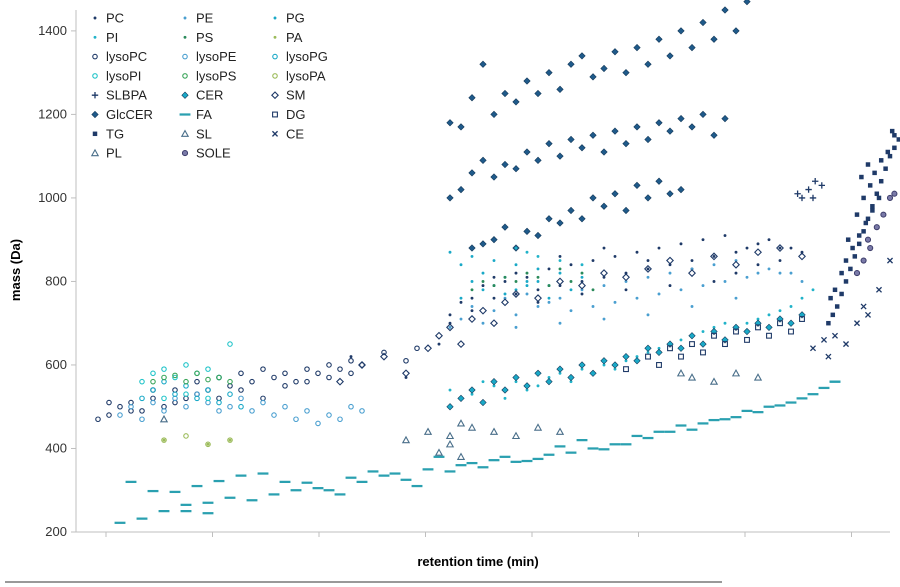  I want to click on y-tick-label: 200, so click(56, 531).